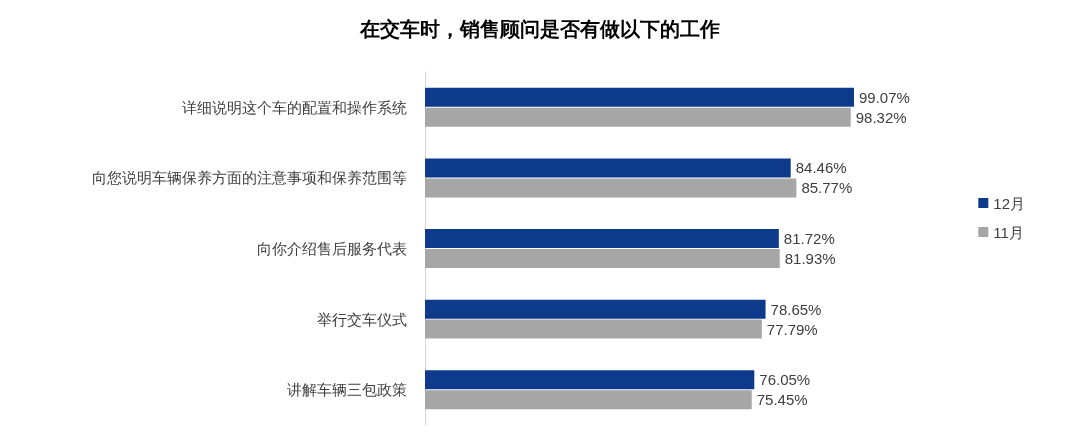 The image size is (1080, 435). I want to click on data-label: 81.93%, so click(810, 258).